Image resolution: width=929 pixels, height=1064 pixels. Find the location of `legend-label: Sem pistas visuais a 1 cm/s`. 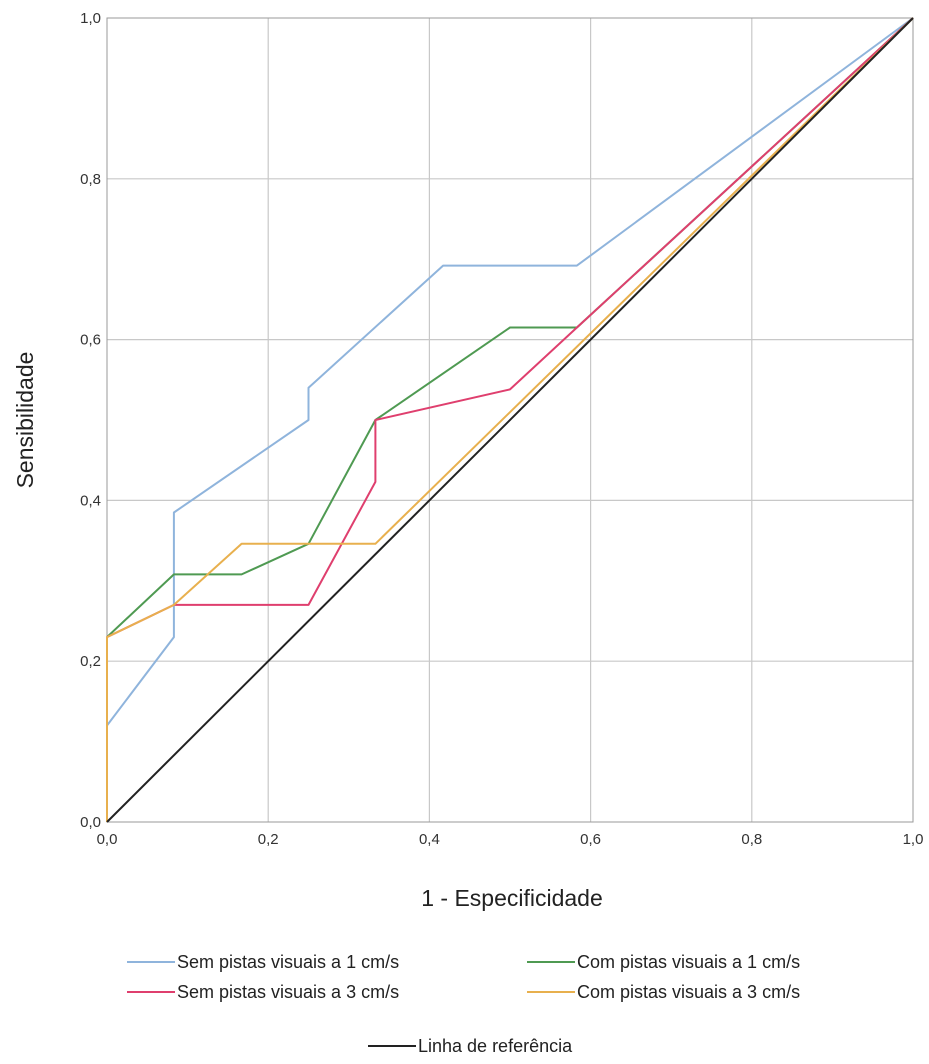

legend-label: Sem pistas visuais a 1 cm/s is located at coordinates (288, 962).